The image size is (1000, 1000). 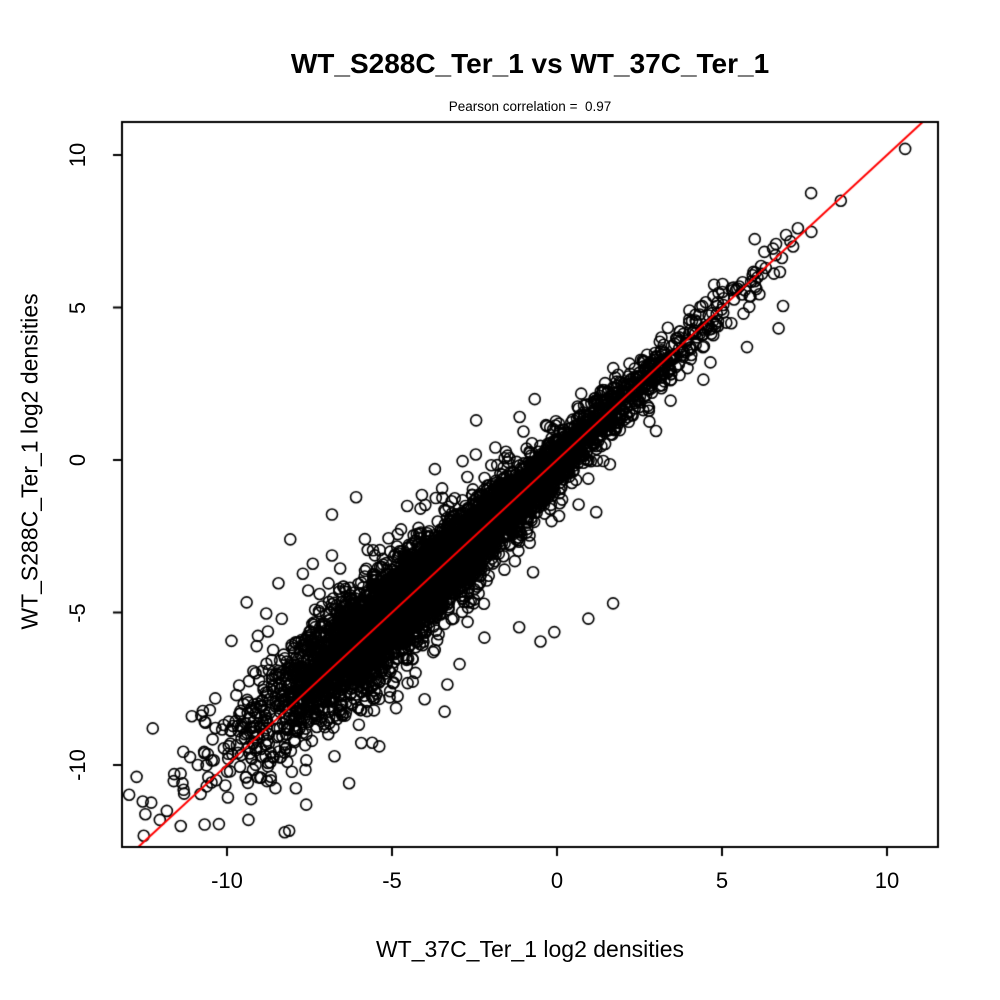 What do you see at coordinates (530, 106) in the screenshot?
I see `pearson-correlation-subtitle: Pearson correlation = 0.97` at bounding box center [530, 106].